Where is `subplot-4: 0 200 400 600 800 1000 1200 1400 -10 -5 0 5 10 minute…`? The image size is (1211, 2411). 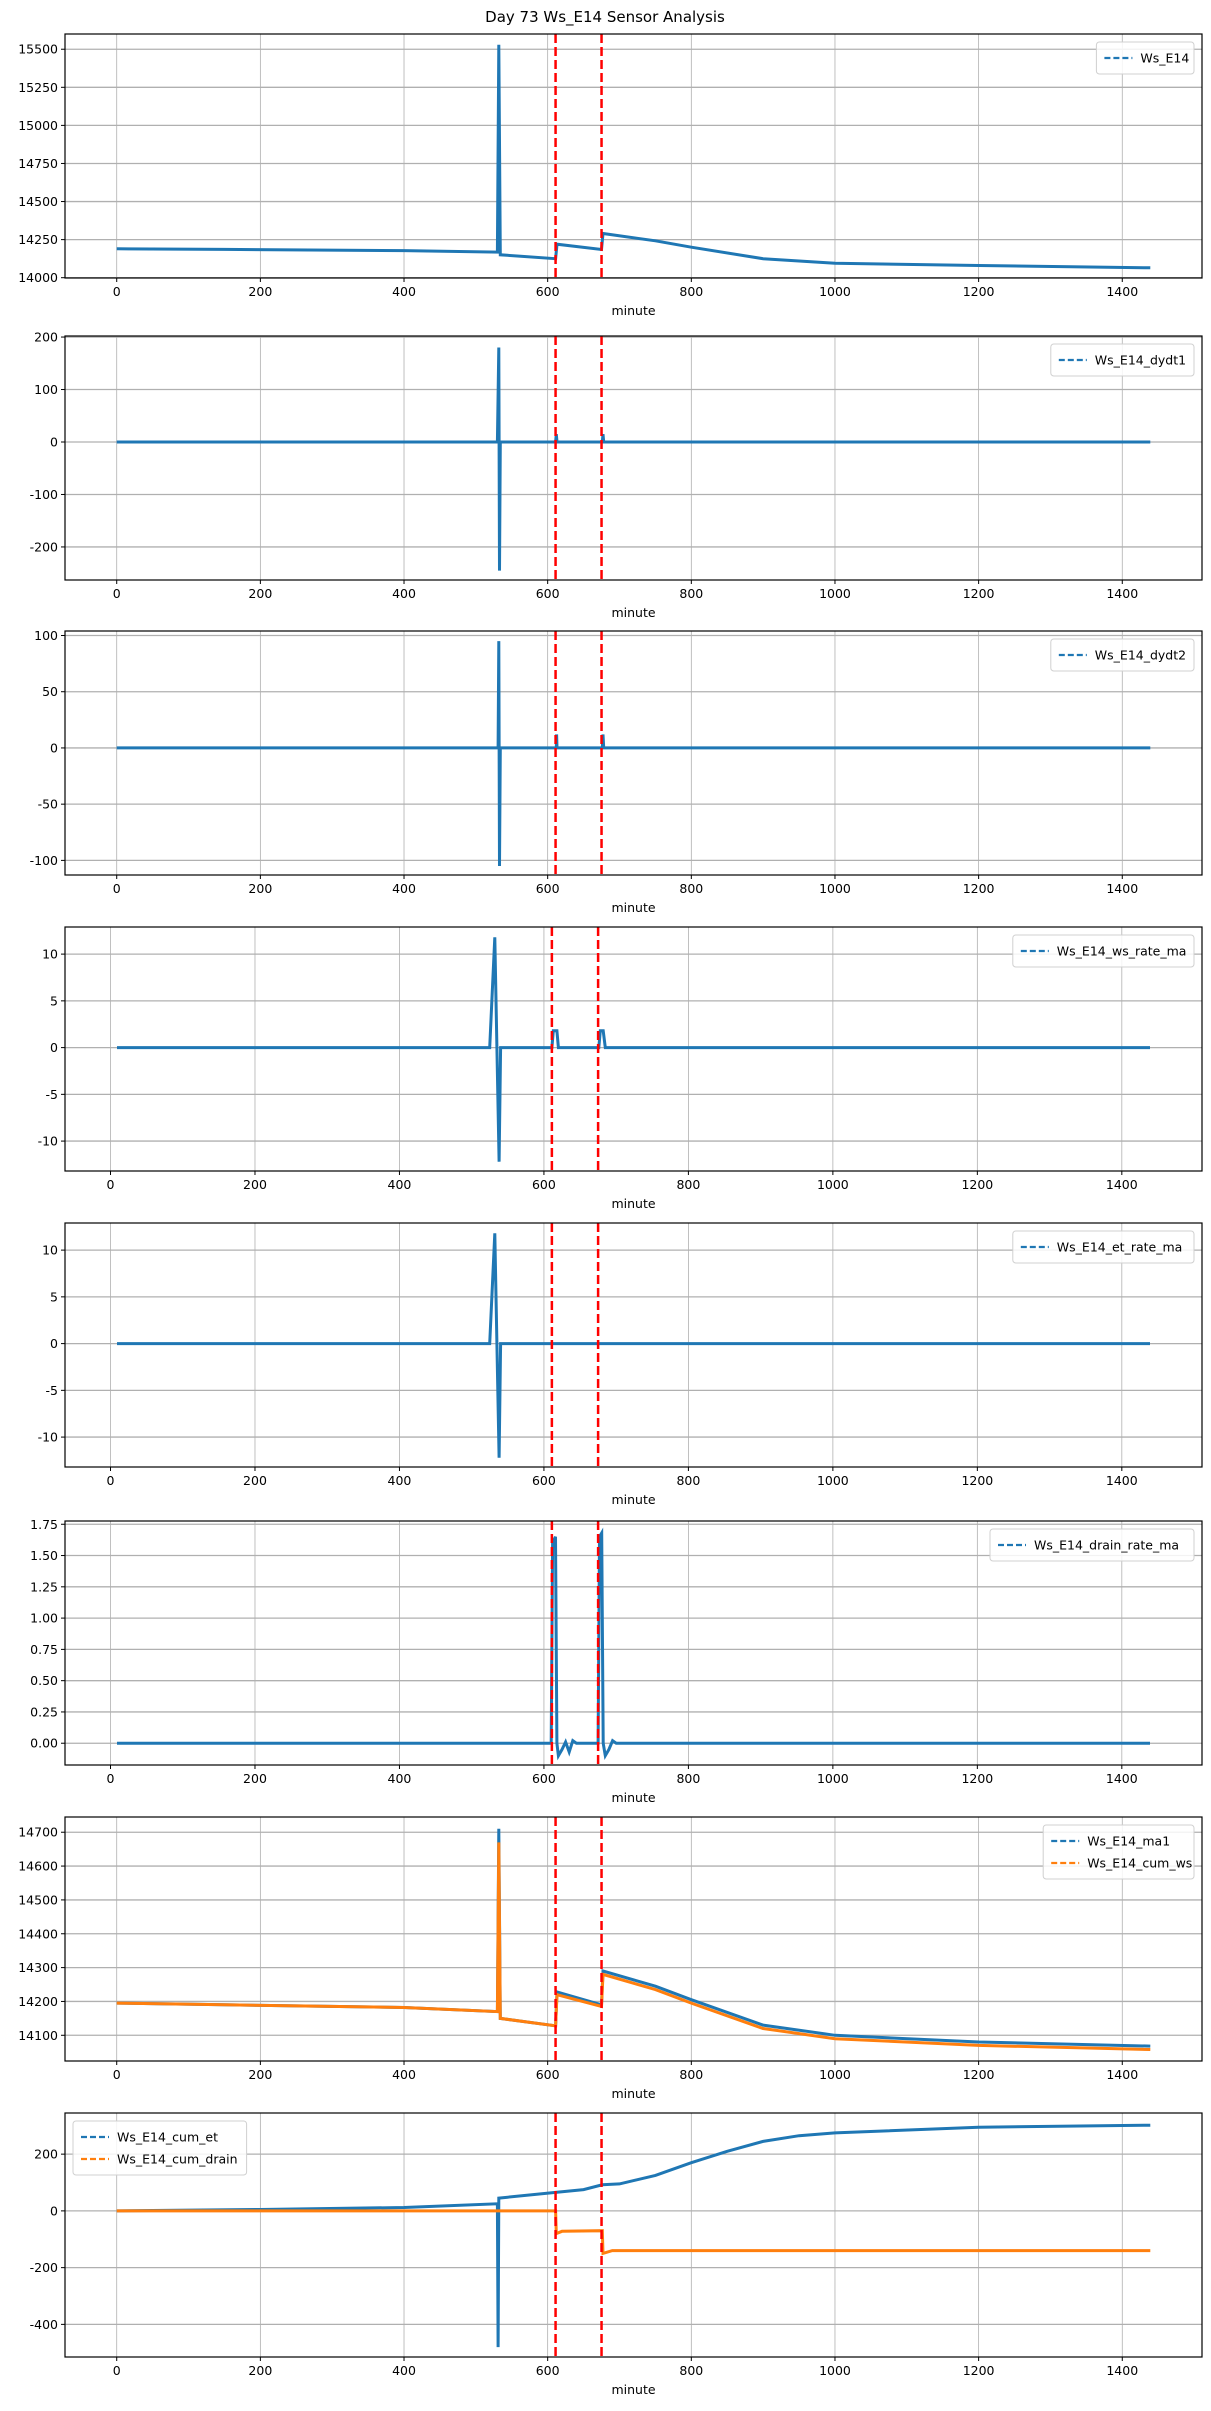
subplot-4: 0 200 400 600 800 1000 1200 1400 -10 -5 0 5 10 minute… is located at coordinates (620, 1068).